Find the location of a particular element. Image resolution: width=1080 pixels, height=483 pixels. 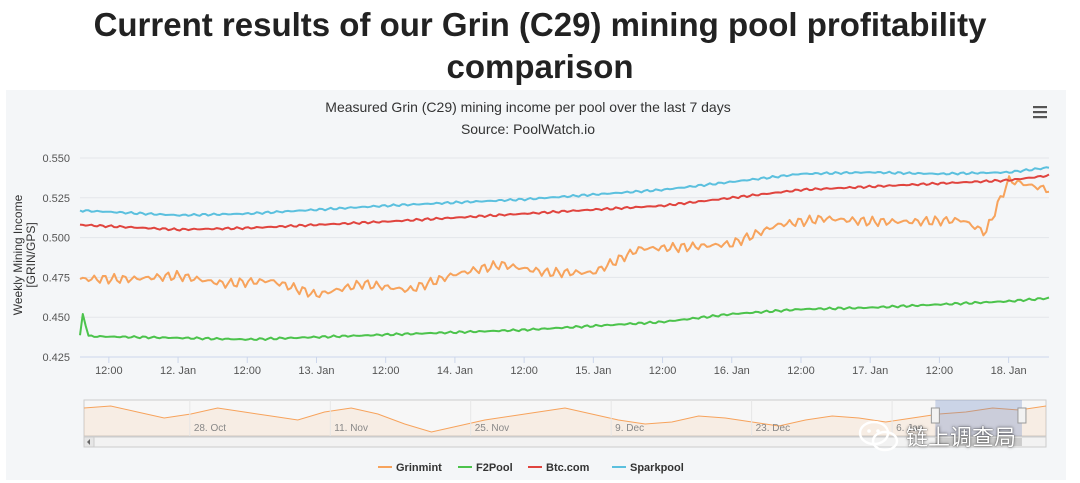

navigator-tick-label: 9. Dec is located at coordinates (629, 428).